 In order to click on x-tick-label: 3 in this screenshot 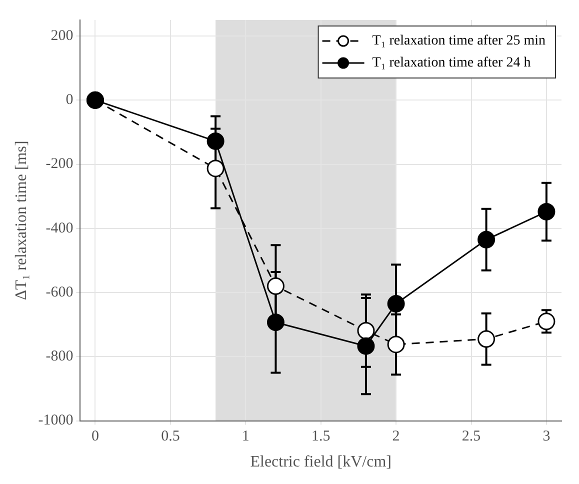, I will do `click(546, 436)`.